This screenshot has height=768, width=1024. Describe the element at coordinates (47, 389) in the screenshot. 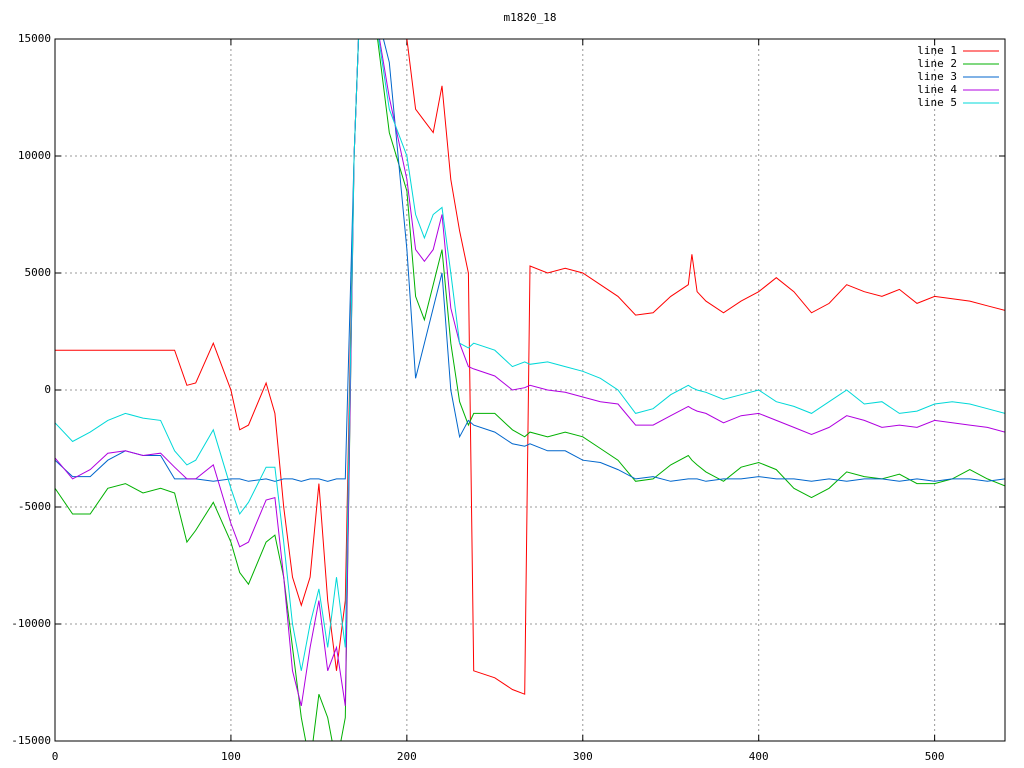

I see `y-tick-label: 0` at that location.